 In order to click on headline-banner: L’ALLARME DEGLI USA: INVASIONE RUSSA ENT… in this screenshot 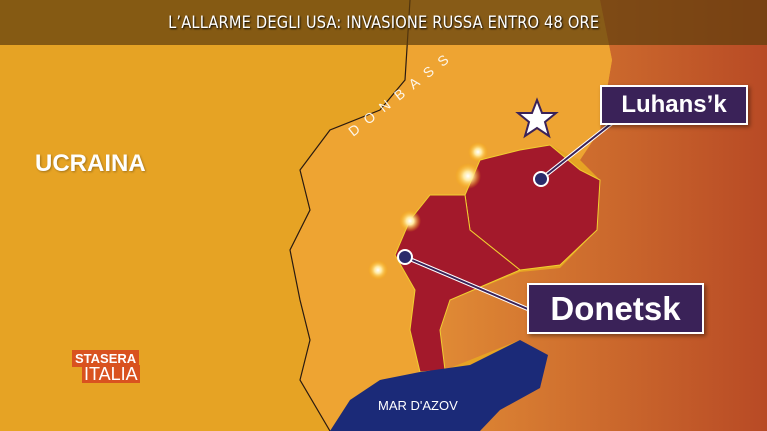, I will do `click(383, 22)`.